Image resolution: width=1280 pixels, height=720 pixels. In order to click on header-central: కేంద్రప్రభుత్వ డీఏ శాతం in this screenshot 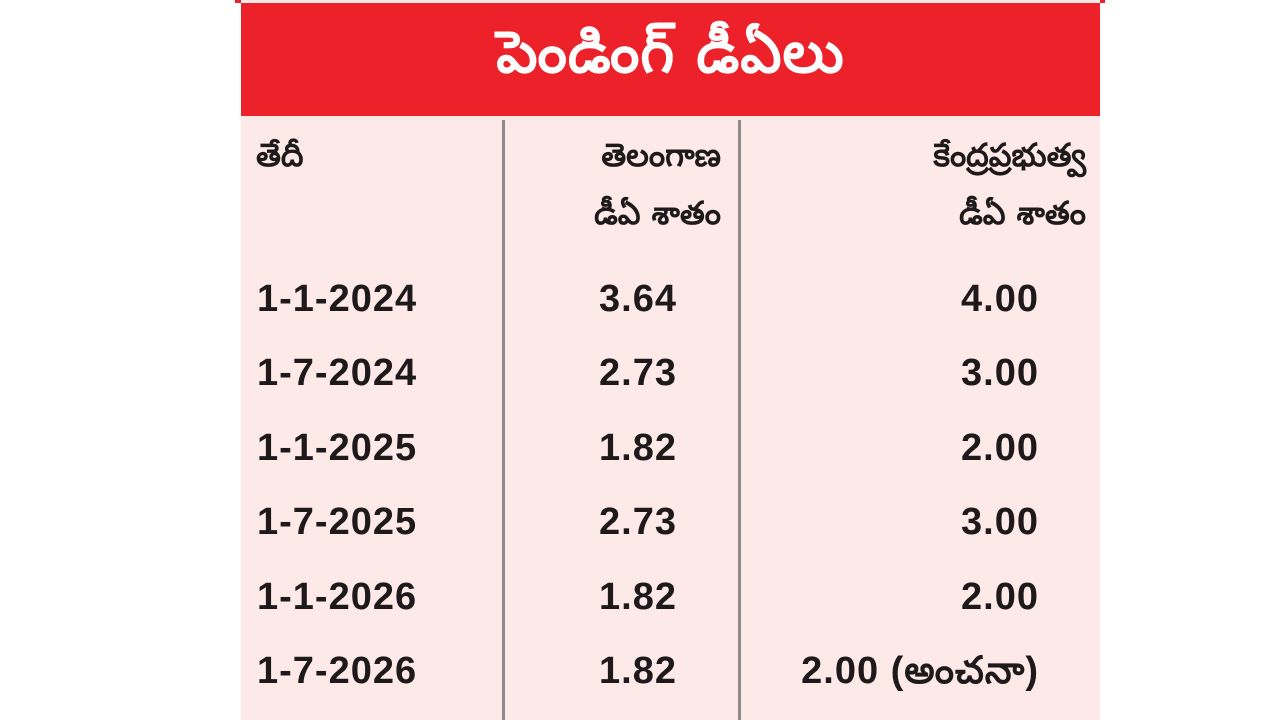, I will do `click(941, 184)`.